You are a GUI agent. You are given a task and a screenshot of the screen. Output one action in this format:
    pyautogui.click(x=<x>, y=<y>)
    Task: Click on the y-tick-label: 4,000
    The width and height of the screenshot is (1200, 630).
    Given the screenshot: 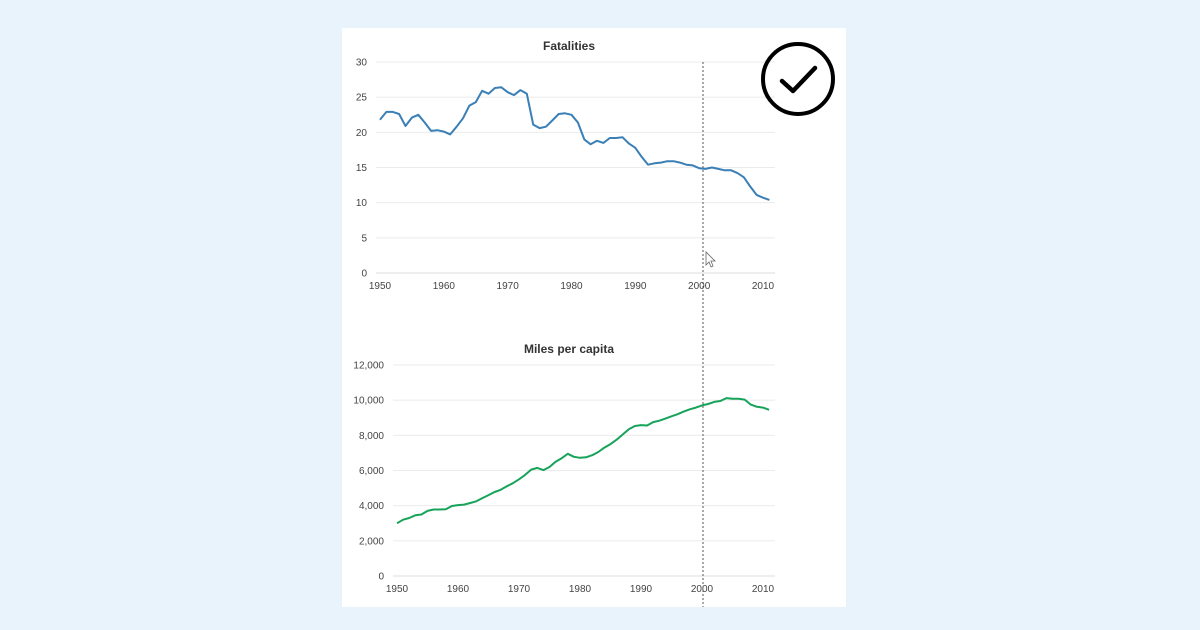 What is the action you would take?
    pyautogui.click(x=371, y=506)
    